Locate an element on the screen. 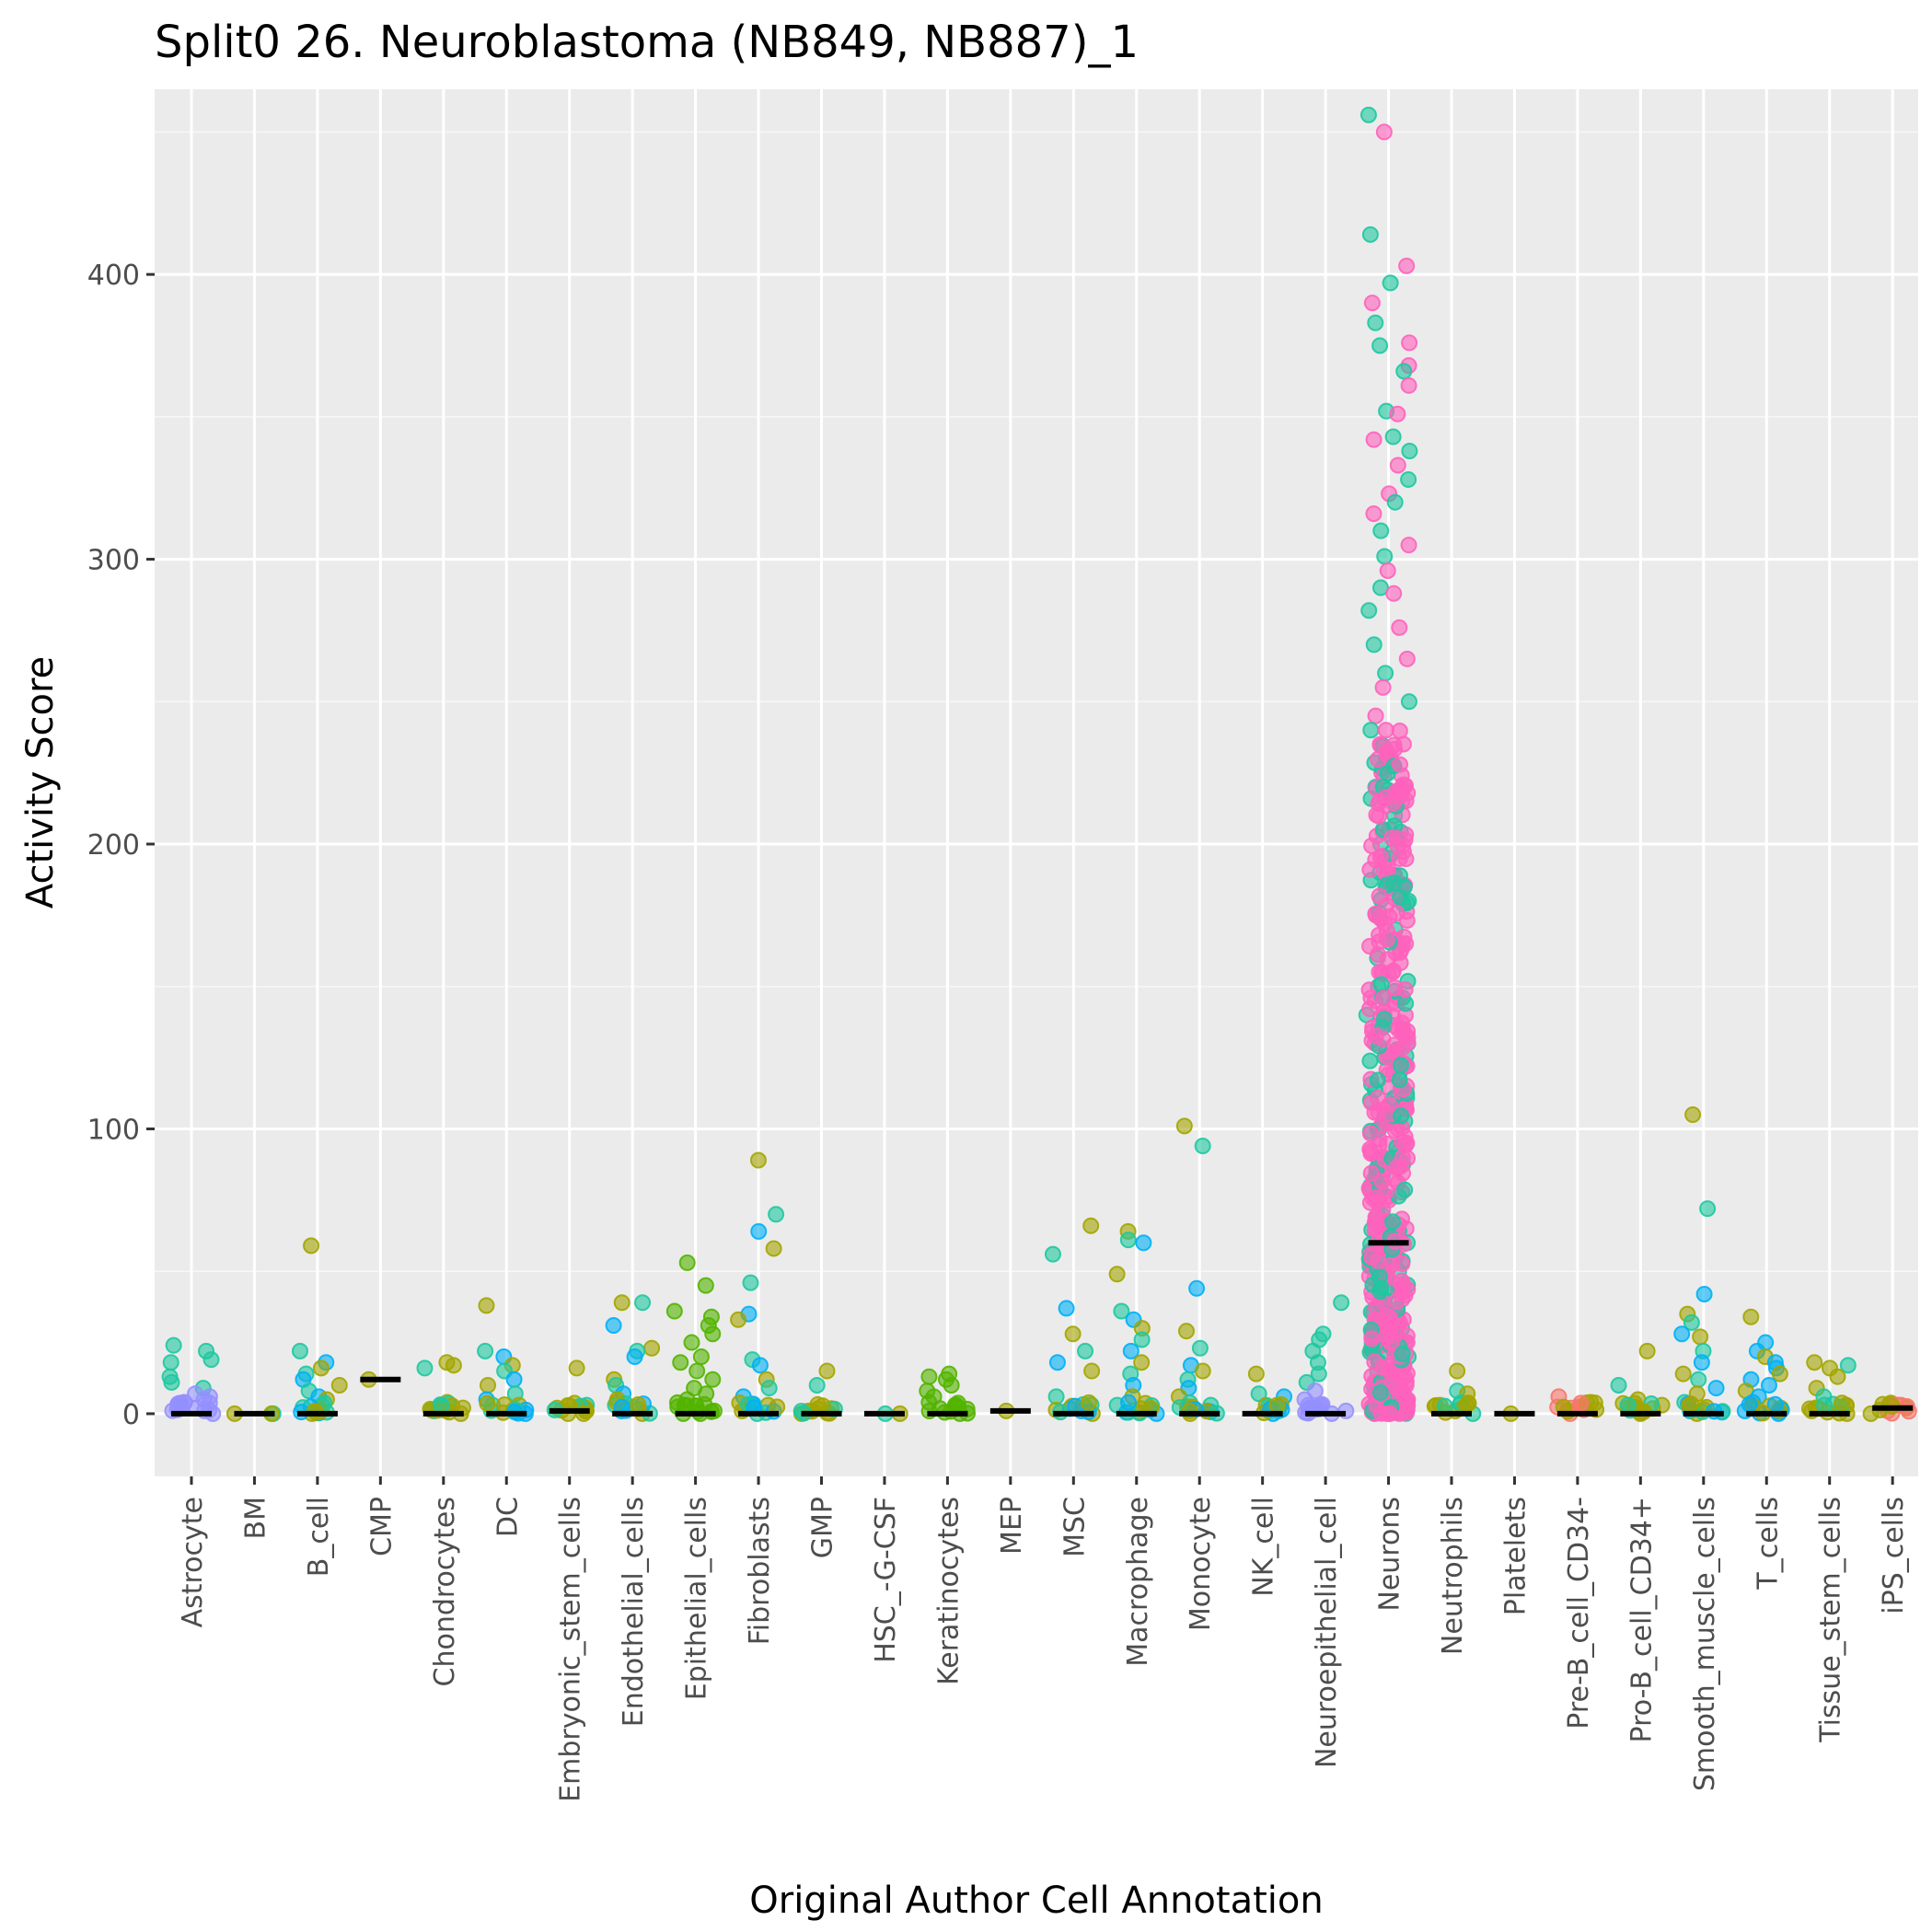  x-tick-label: Embryonic_stem_cells is located at coordinates (571, 1650).